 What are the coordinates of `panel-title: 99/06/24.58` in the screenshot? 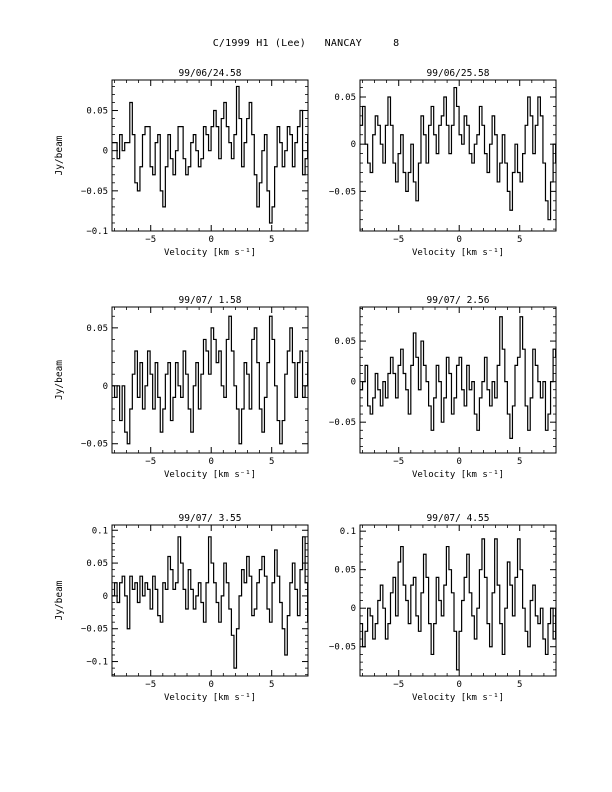 It's located at (210, 73).